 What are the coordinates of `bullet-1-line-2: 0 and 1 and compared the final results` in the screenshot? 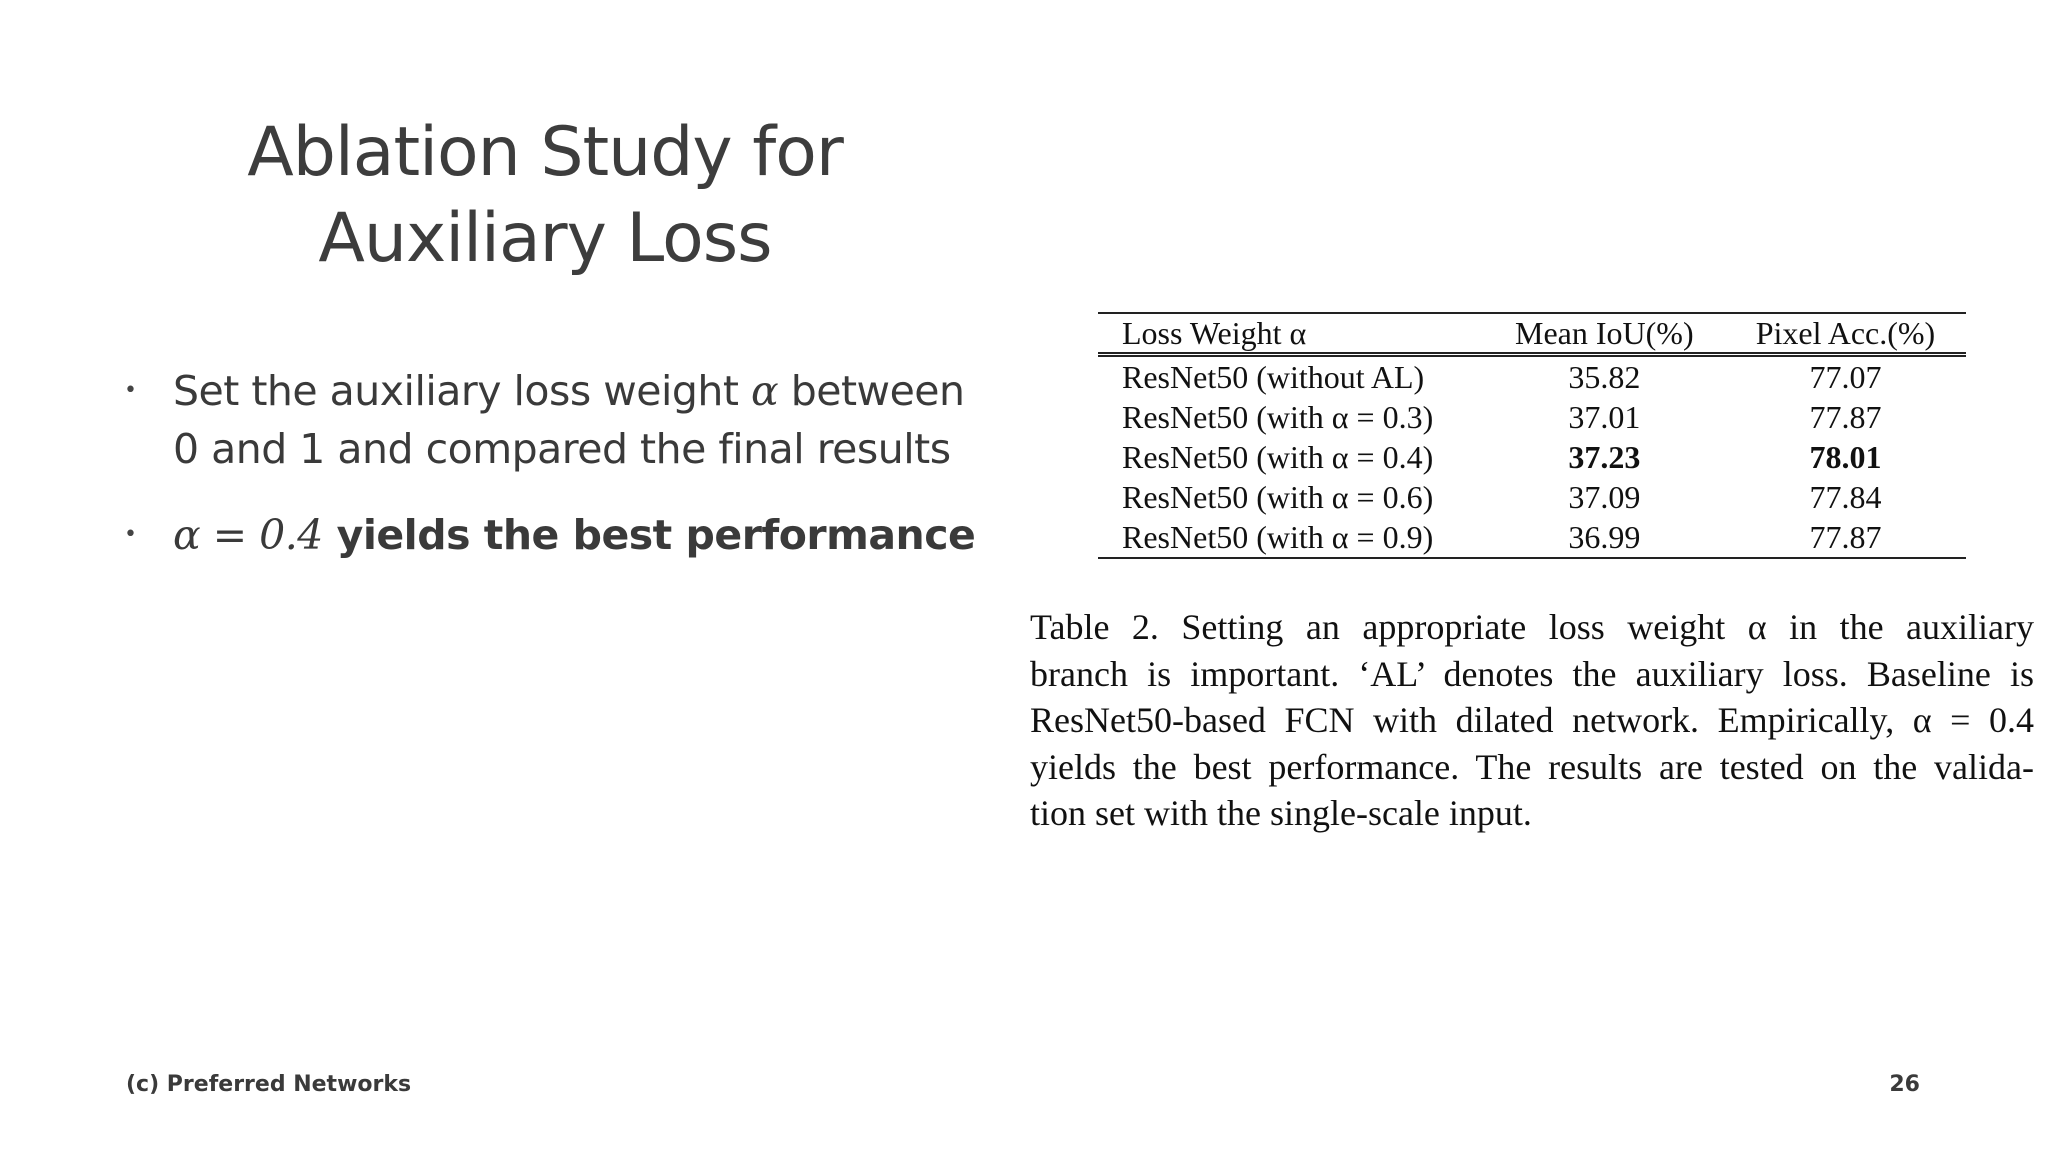 It's located at (562, 449).